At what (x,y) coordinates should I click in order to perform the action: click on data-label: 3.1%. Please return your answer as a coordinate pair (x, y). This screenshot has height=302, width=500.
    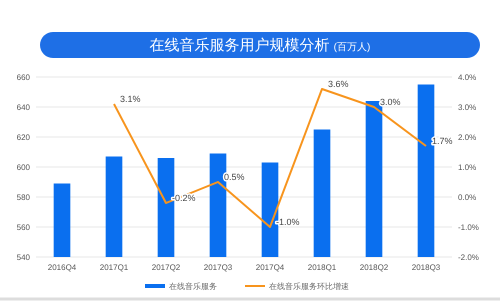
    Looking at the image, I should click on (130, 99).